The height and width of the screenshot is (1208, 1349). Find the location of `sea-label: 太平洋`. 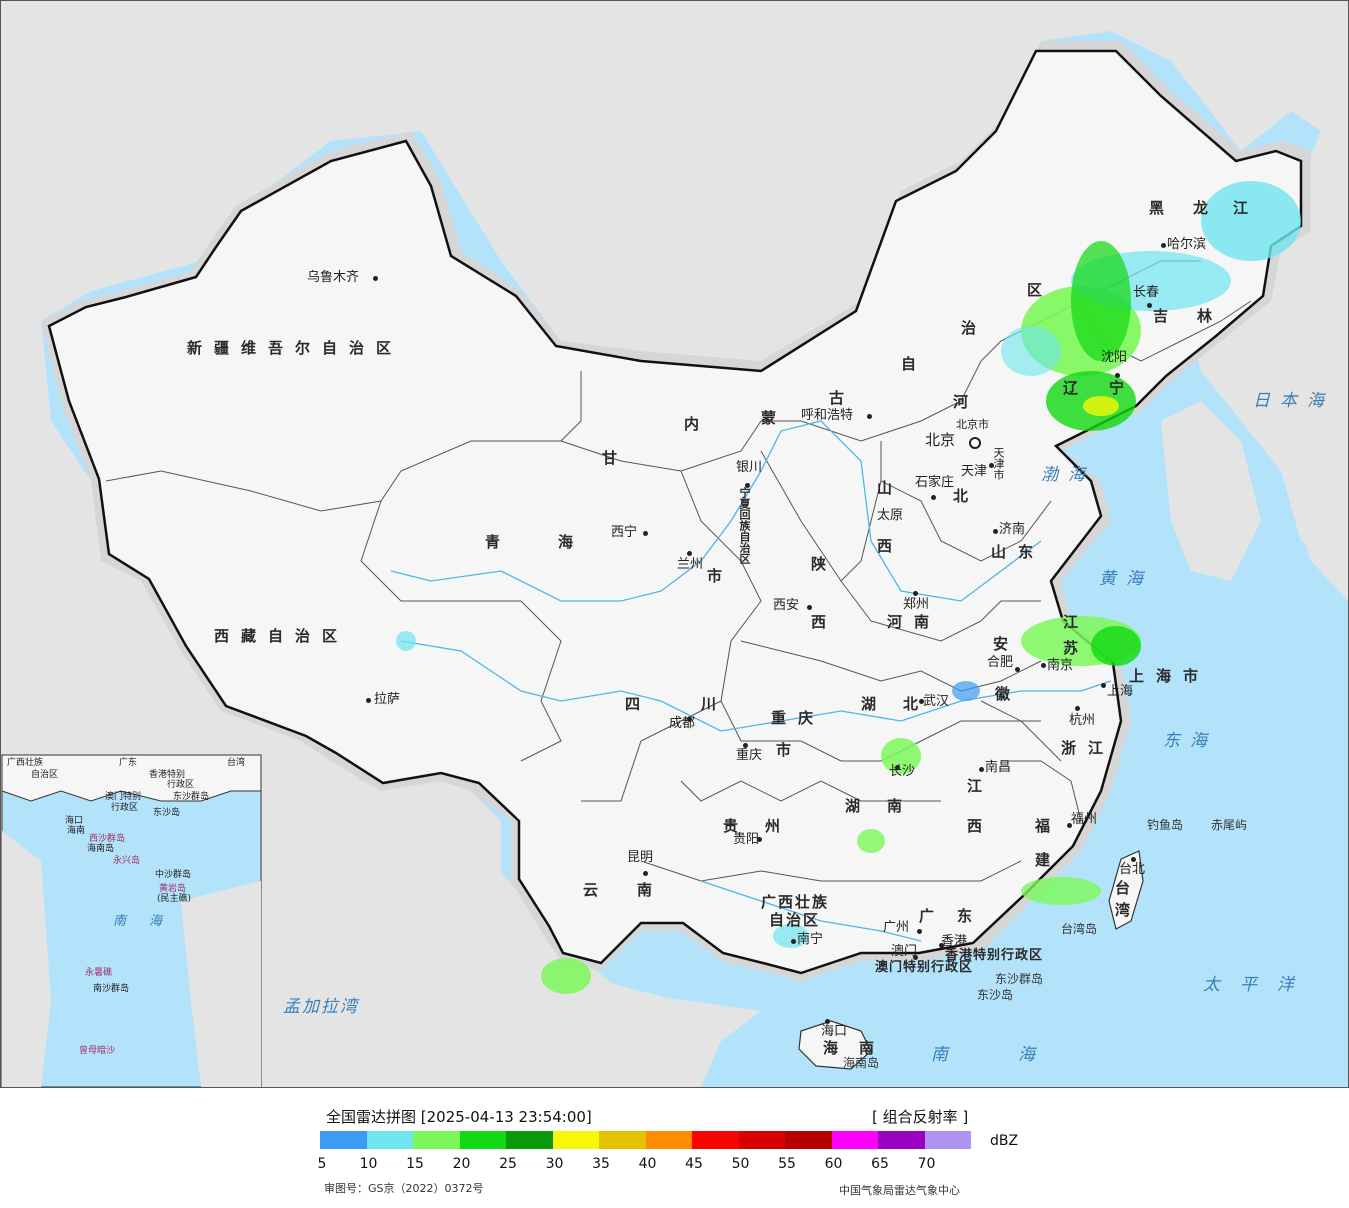

sea-label: 太平洋 is located at coordinates (1258, 985).